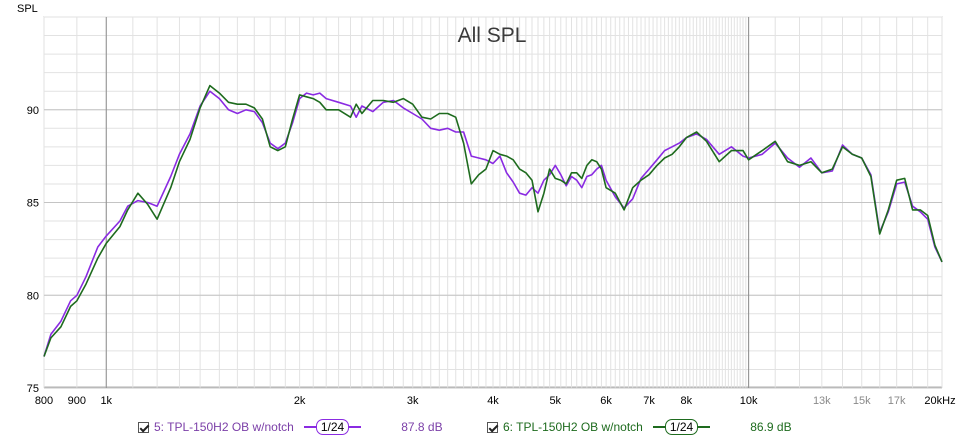 The image size is (963, 441). Describe the element at coordinates (33, 204) in the screenshot. I see `y-tick-label: 85` at that location.